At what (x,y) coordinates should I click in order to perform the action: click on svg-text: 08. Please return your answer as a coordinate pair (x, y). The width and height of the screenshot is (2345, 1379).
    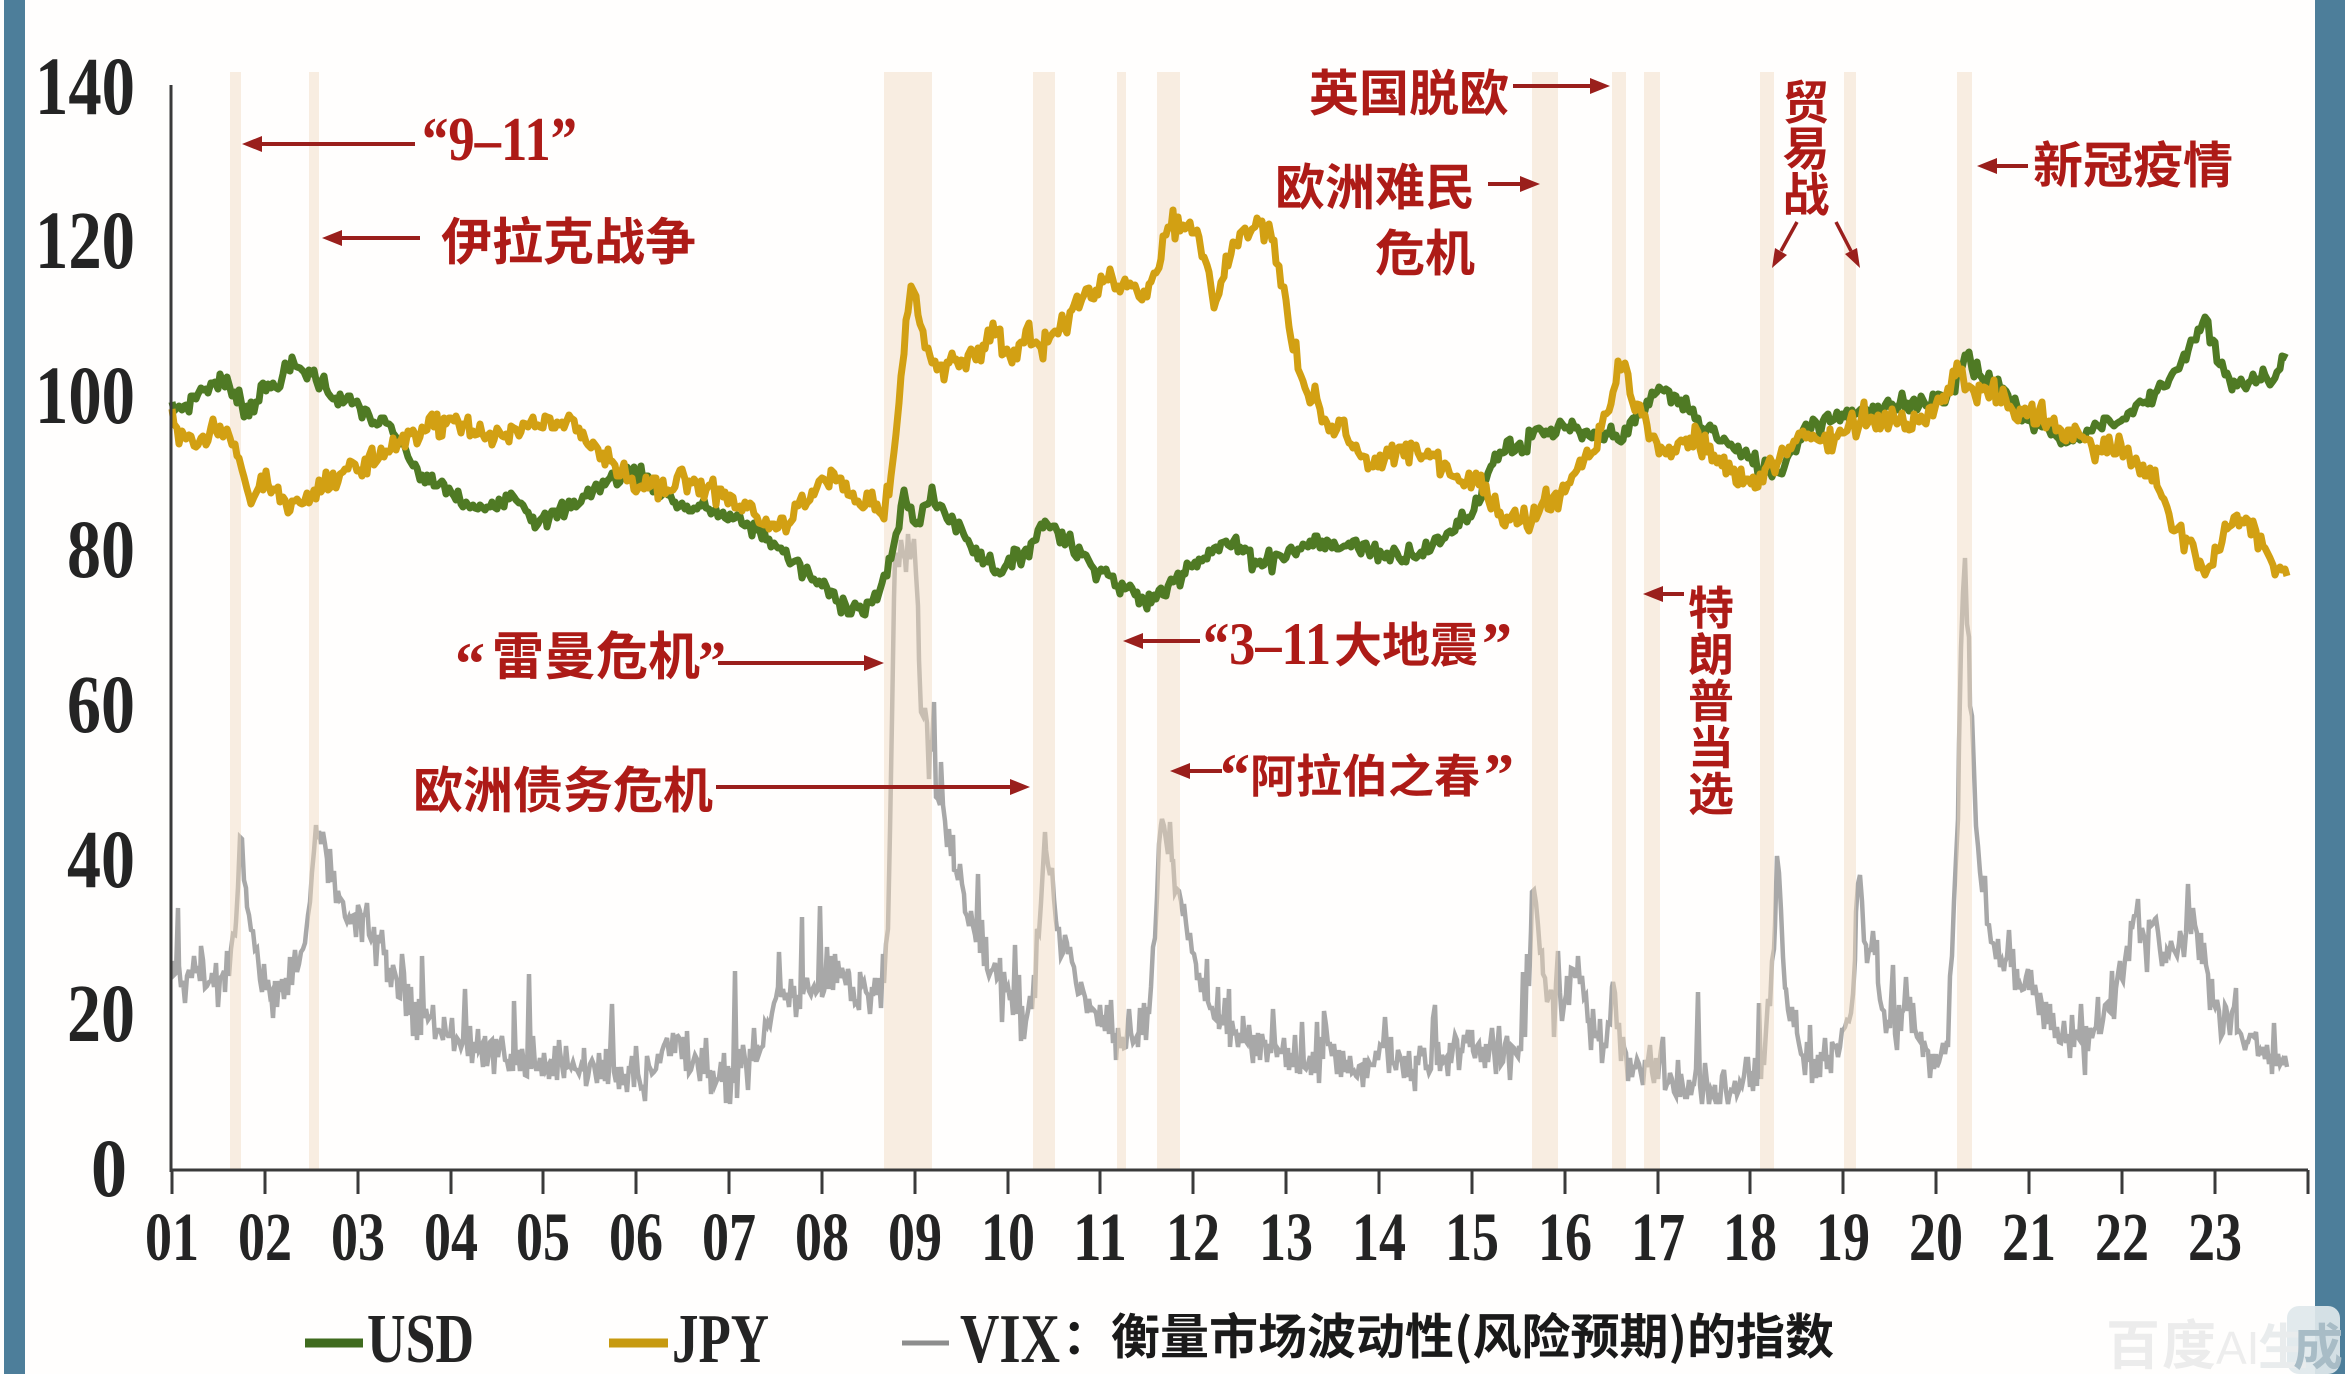
    Looking at the image, I should click on (822, 1237).